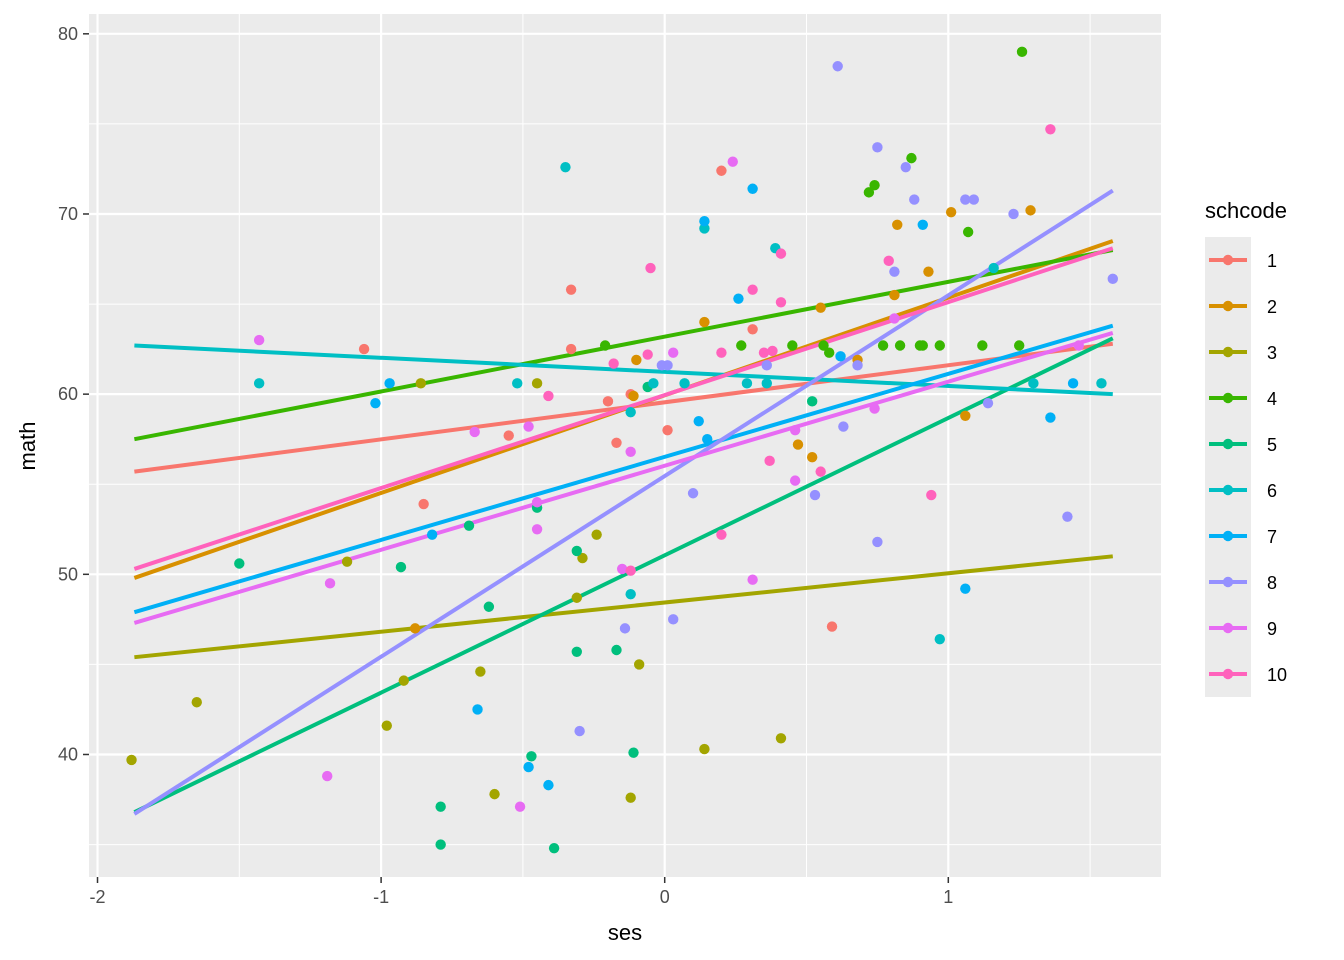 Image resolution: width=1344 pixels, height=960 pixels. What do you see at coordinates (68, 34) in the screenshot?
I see `y-tick-label: 80` at bounding box center [68, 34].